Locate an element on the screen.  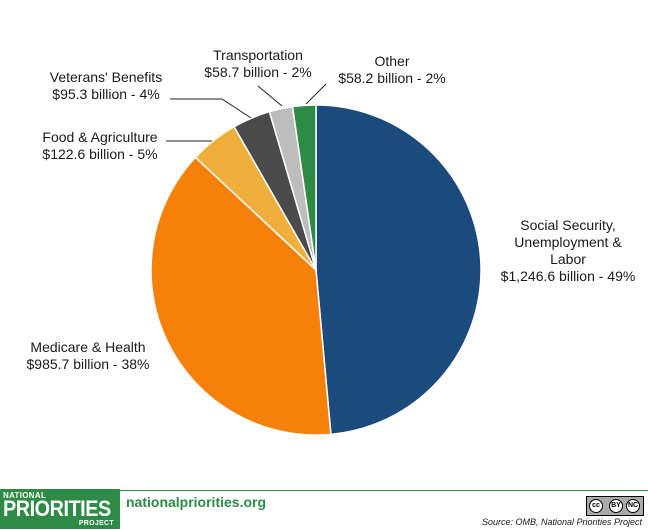
slice-label-line: Transportation is located at coordinates (258, 55).